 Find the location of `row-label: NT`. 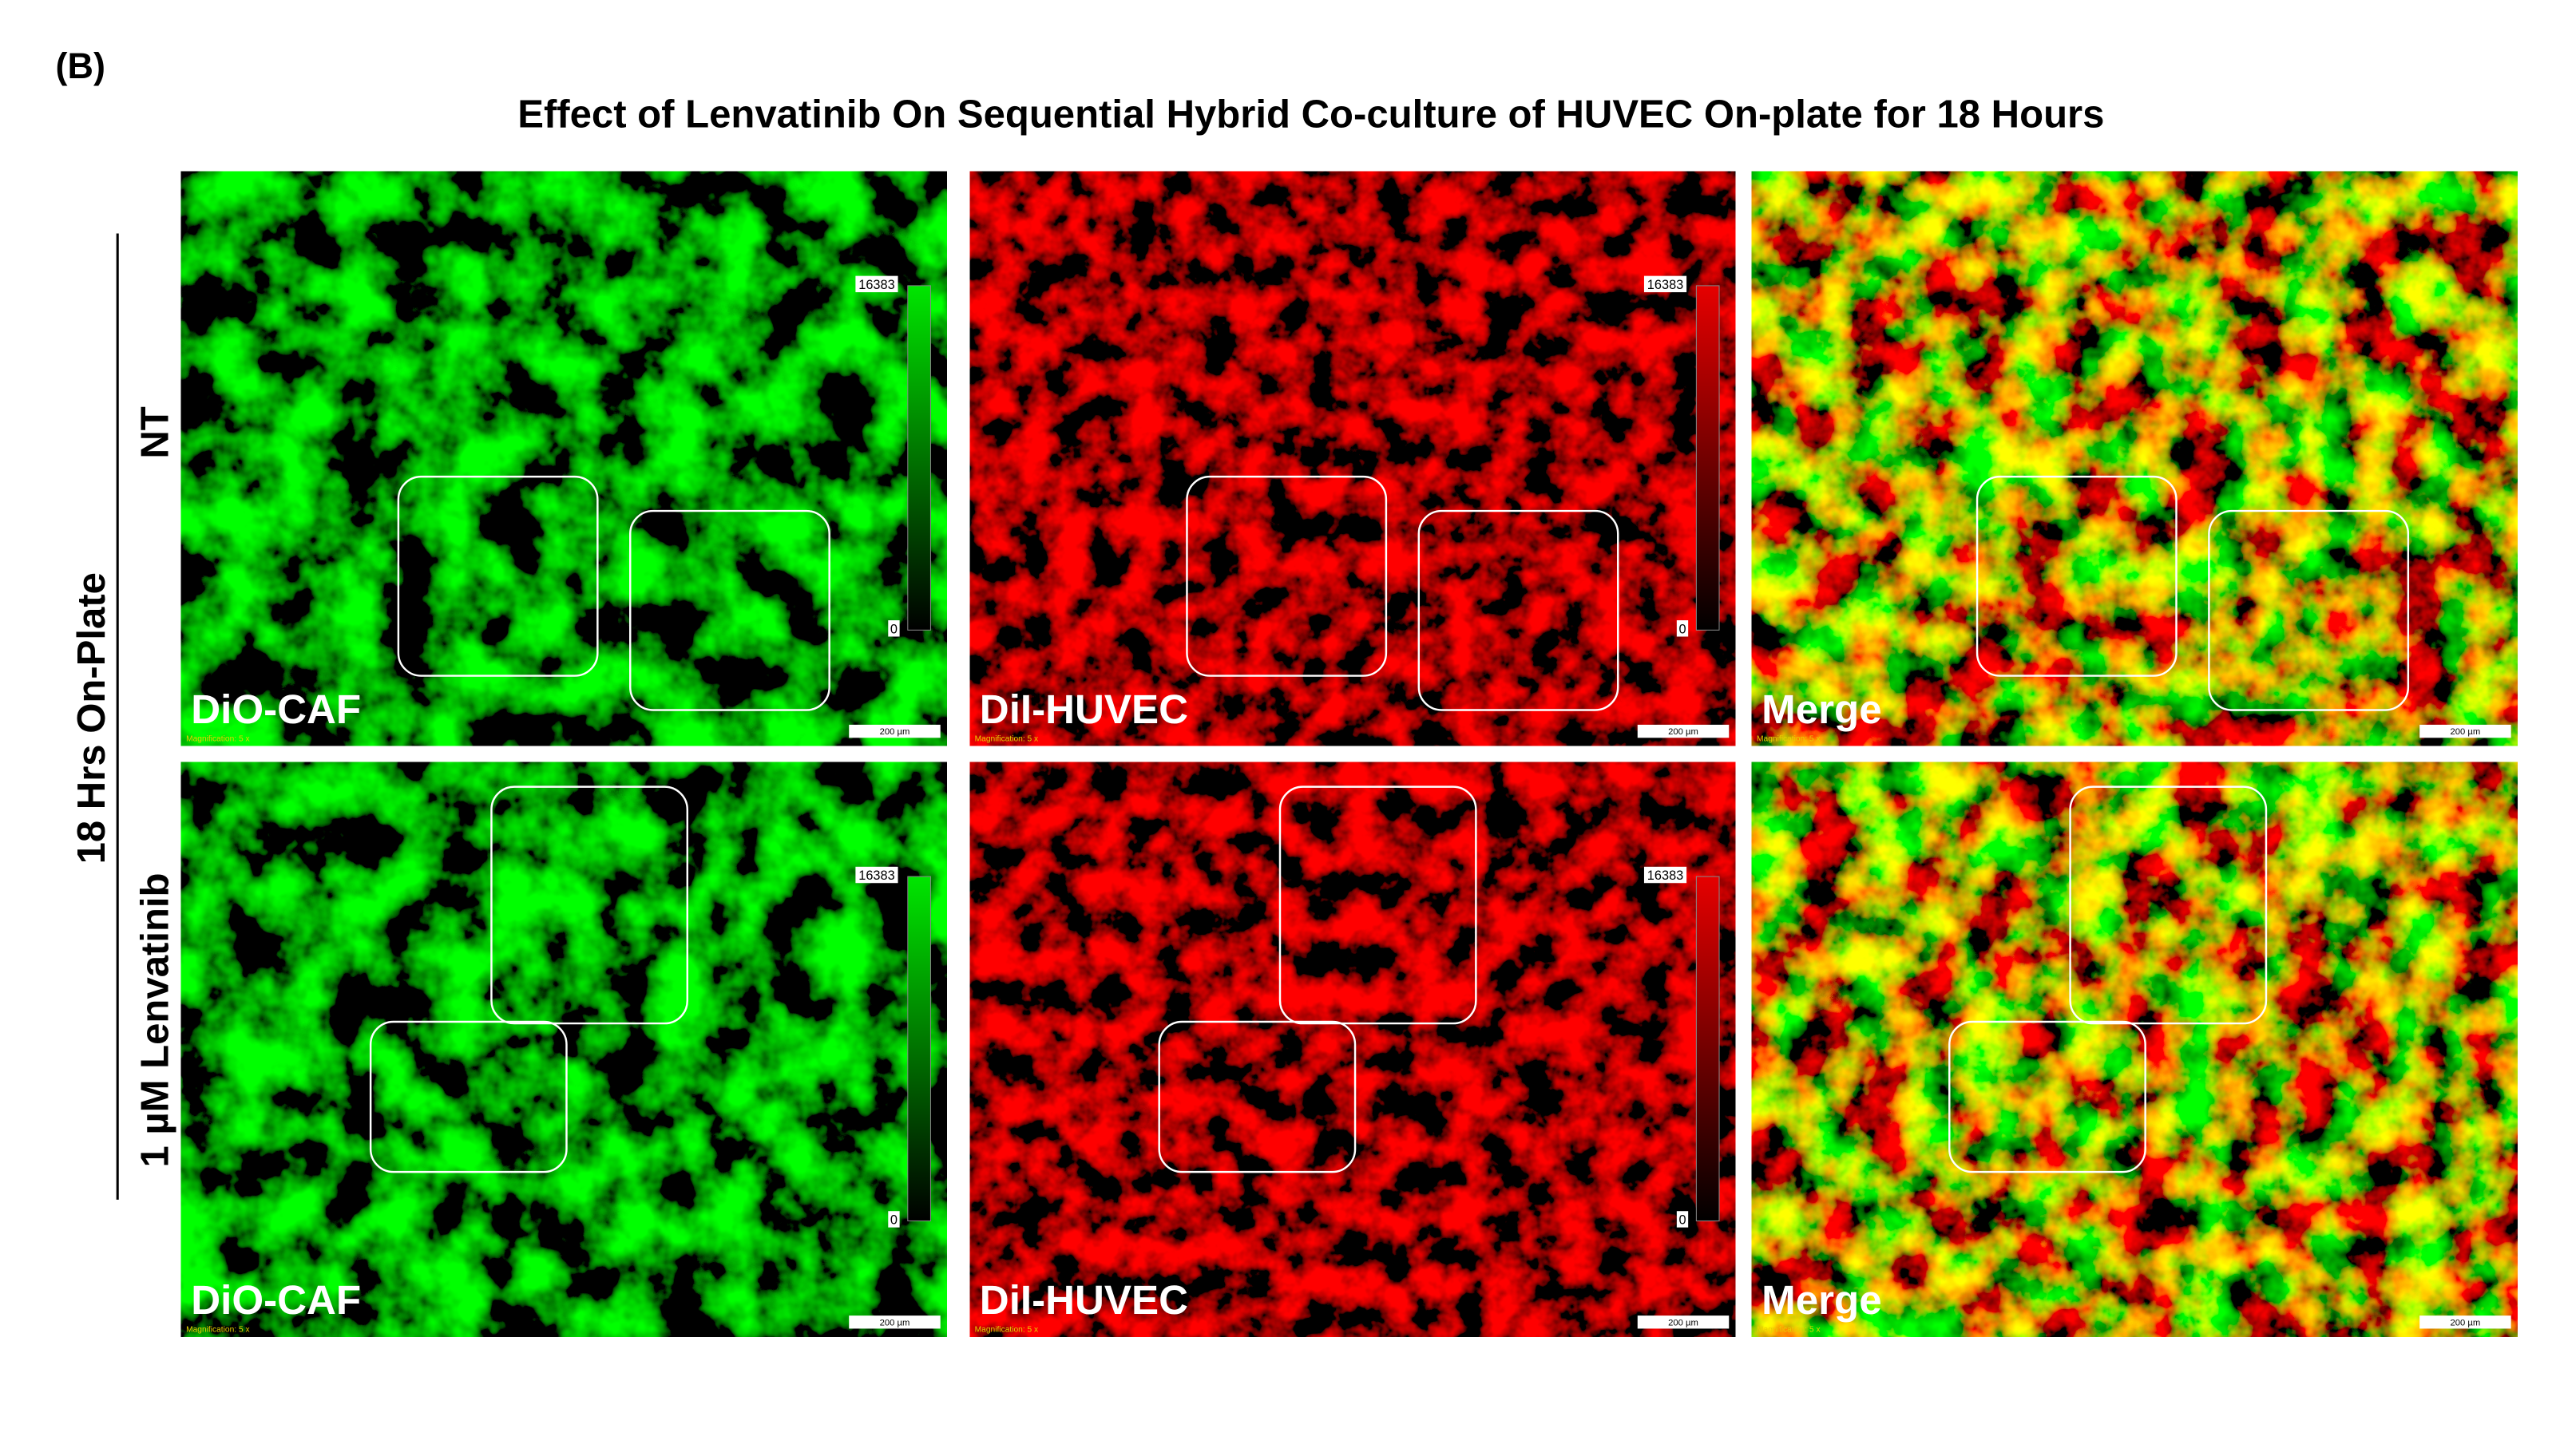

row-label: NT is located at coordinates (156, 432).